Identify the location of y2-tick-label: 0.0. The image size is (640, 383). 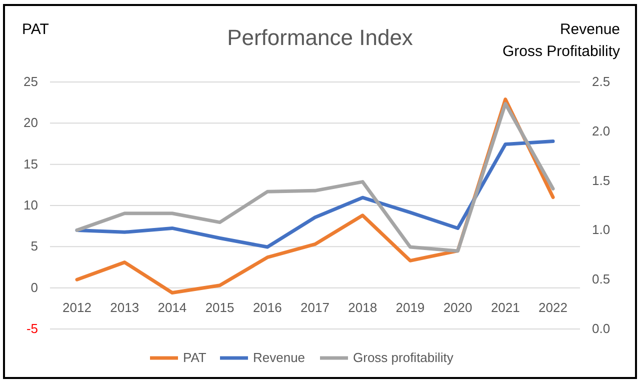
(601, 328).